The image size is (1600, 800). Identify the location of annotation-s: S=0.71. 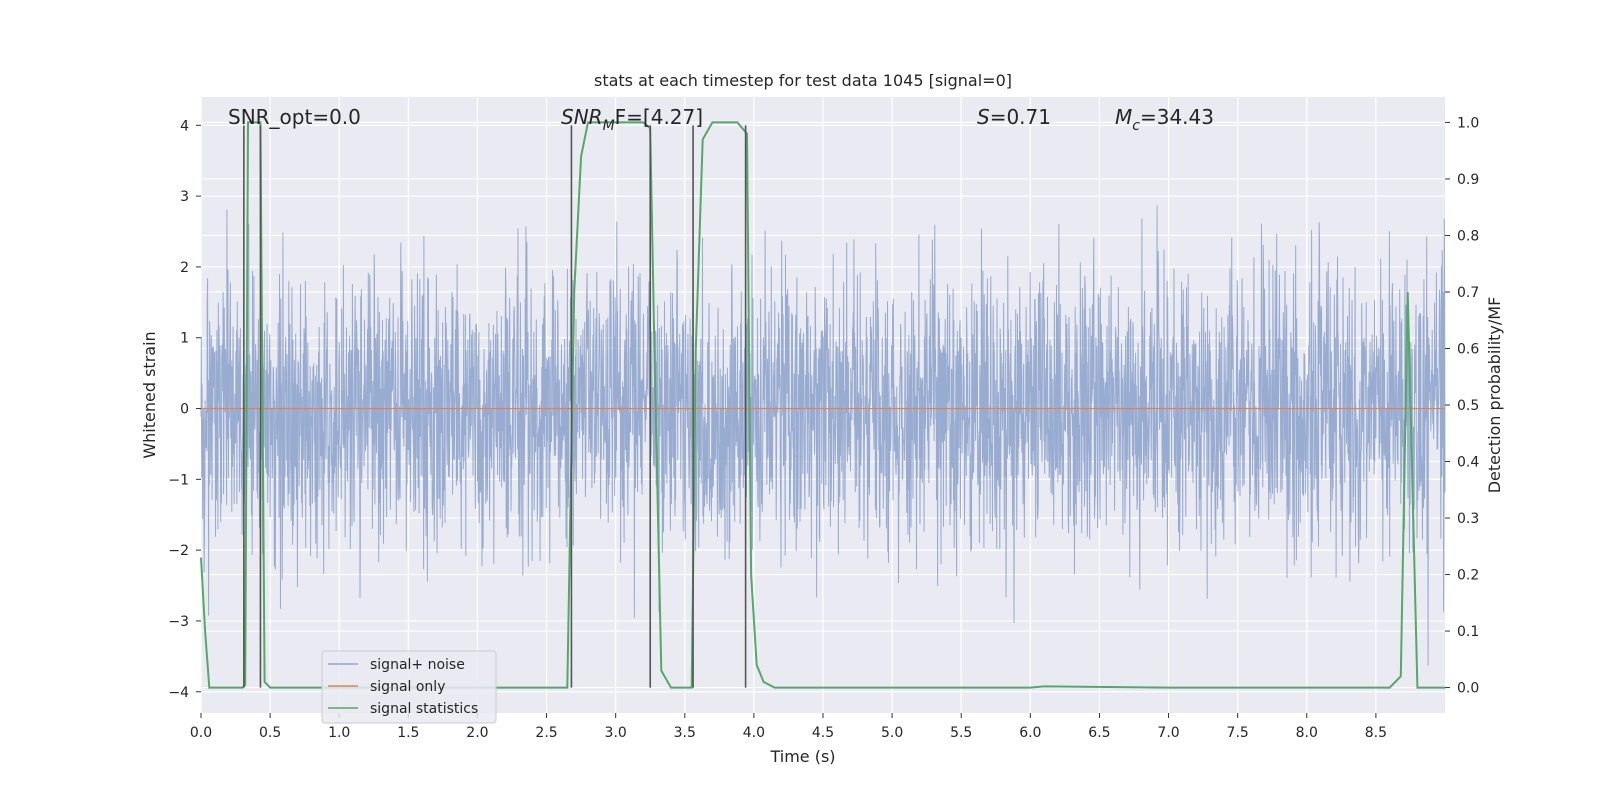
(1014, 117).